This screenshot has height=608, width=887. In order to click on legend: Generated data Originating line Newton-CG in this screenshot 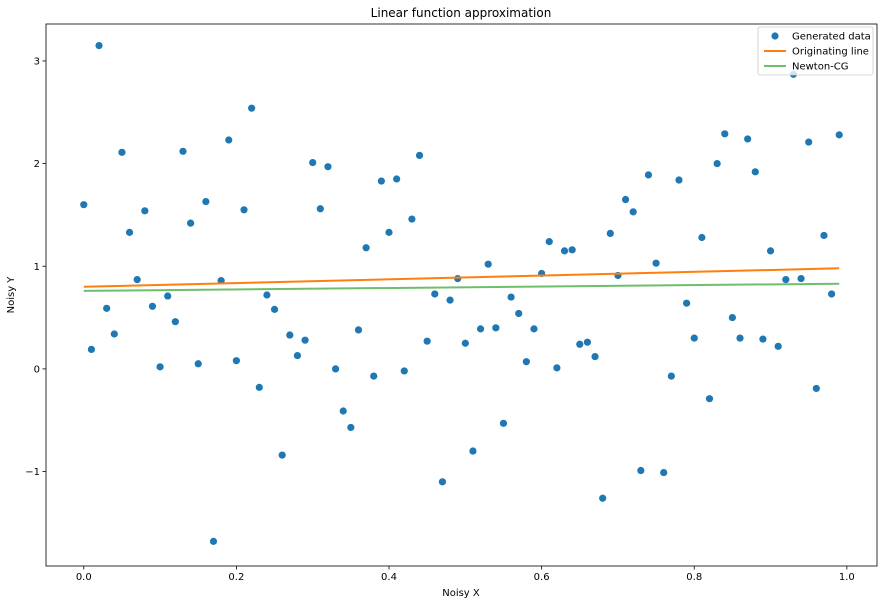, I will do `click(815, 51)`.